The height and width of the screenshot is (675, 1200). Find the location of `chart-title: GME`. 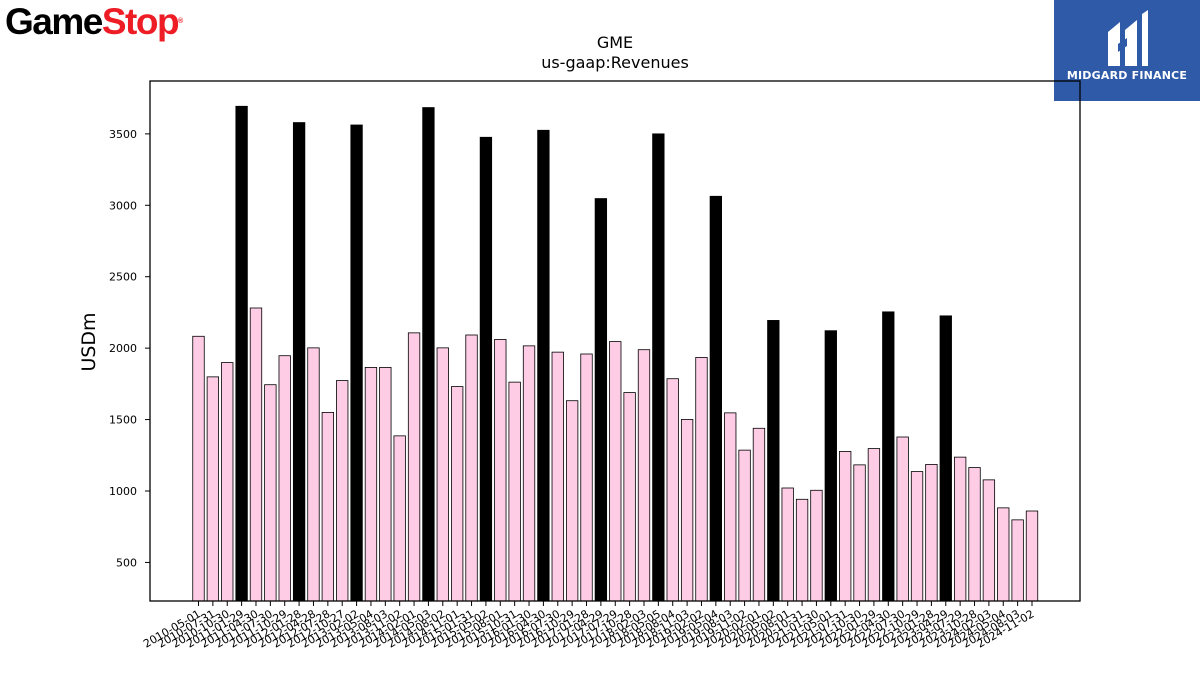

chart-title: GME is located at coordinates (615, 42).